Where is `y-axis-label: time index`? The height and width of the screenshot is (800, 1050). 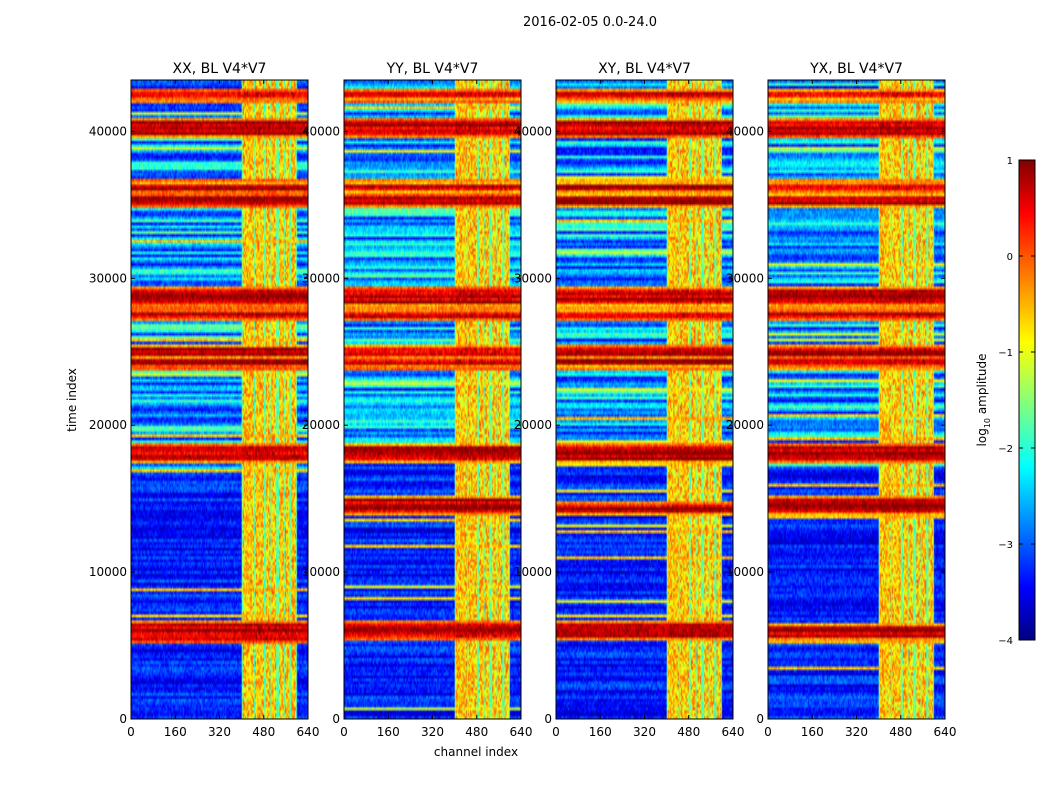
y-axis-label: time index is located at coordinates (72, 400).